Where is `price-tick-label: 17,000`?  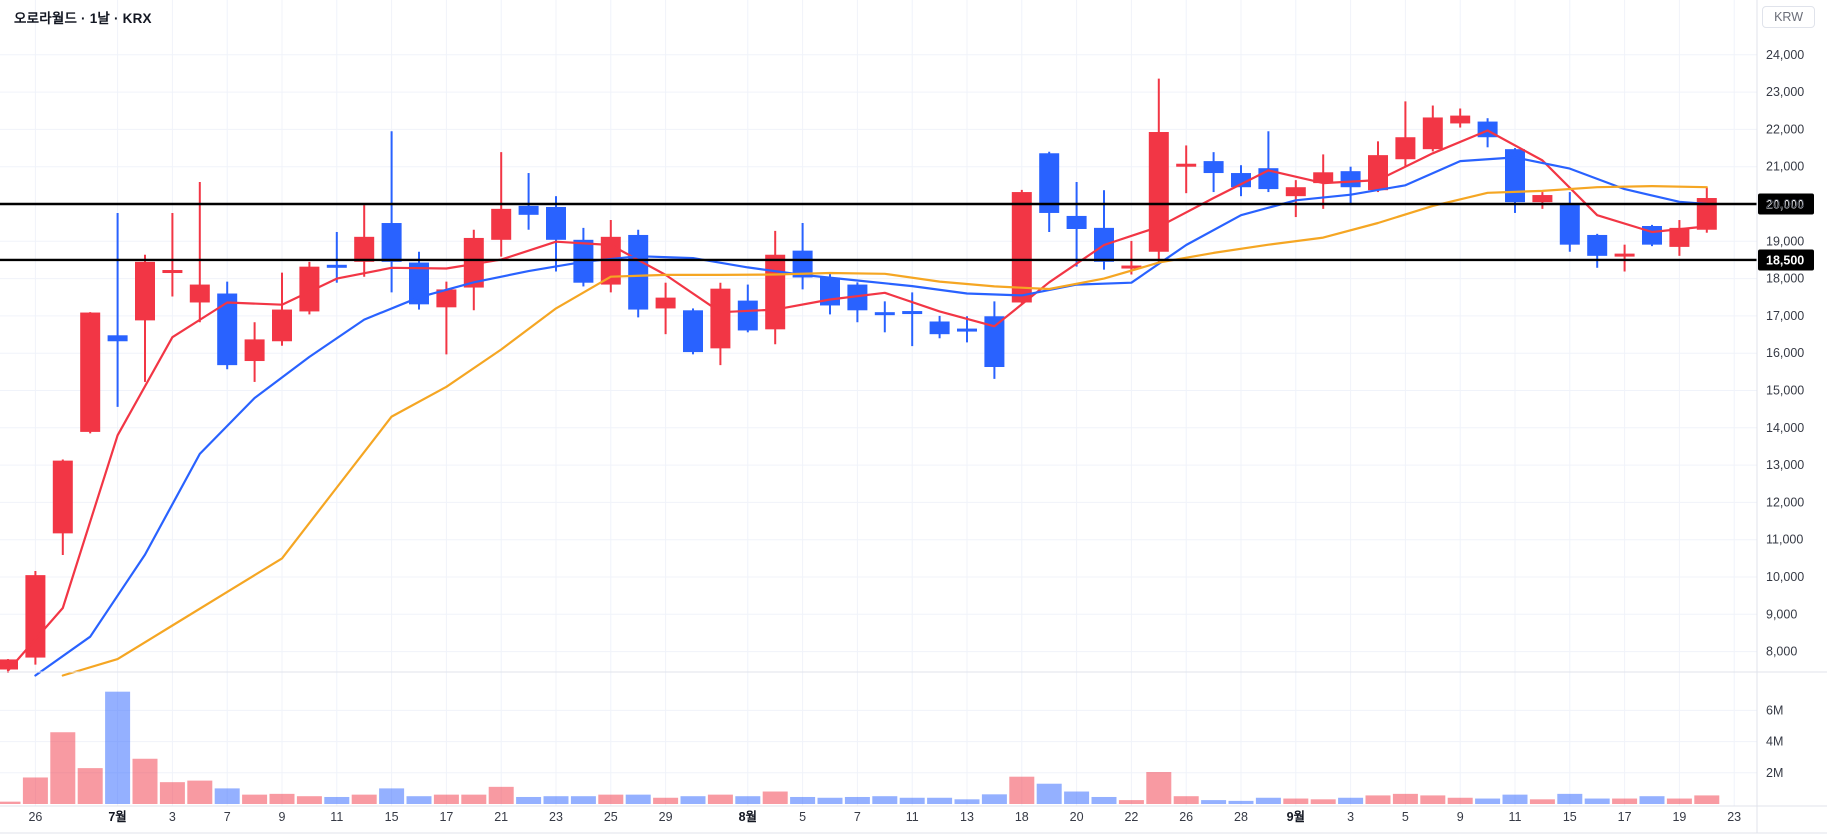 price-tick-label: 17,000 is located at coordinates (1785, 316).